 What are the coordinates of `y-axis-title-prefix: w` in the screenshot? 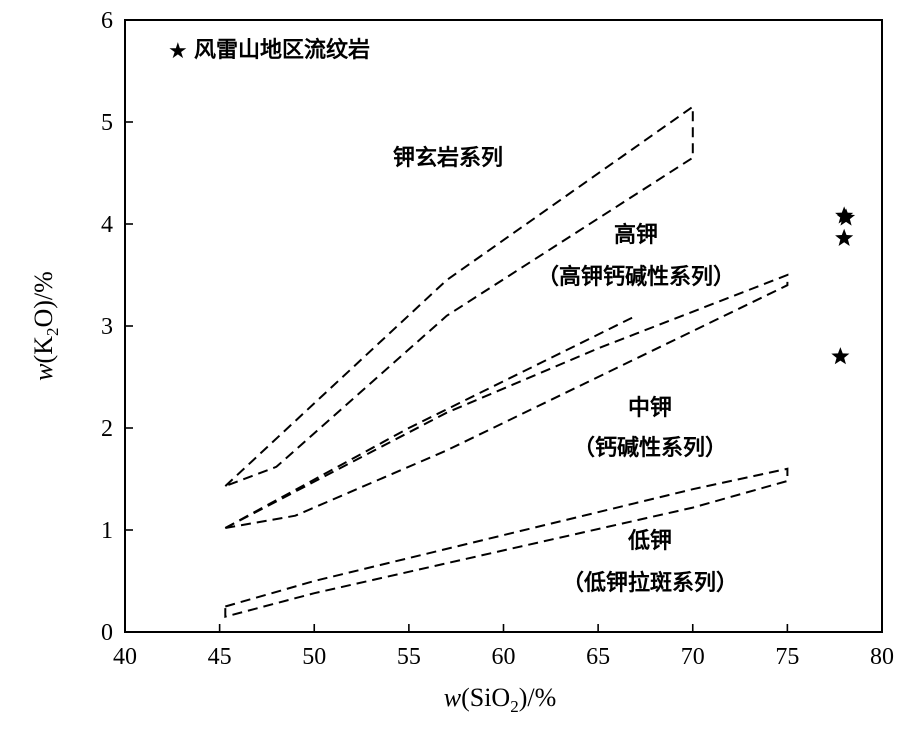 It's located at (43, 372).